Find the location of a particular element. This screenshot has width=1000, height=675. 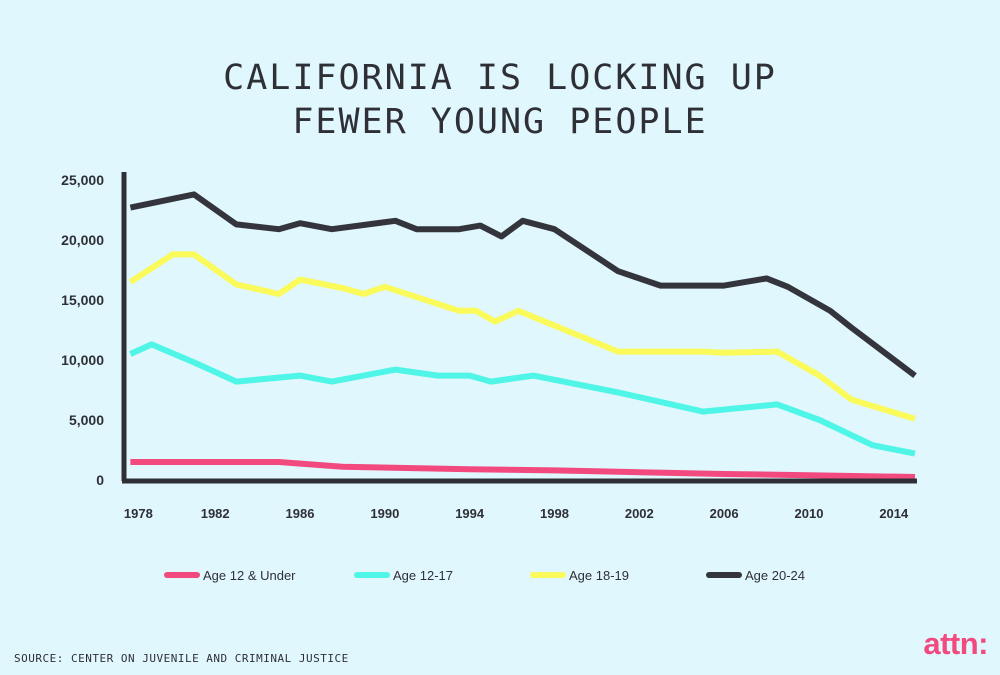

x-tick-label: 1978 is located at coordinates (138, 513).